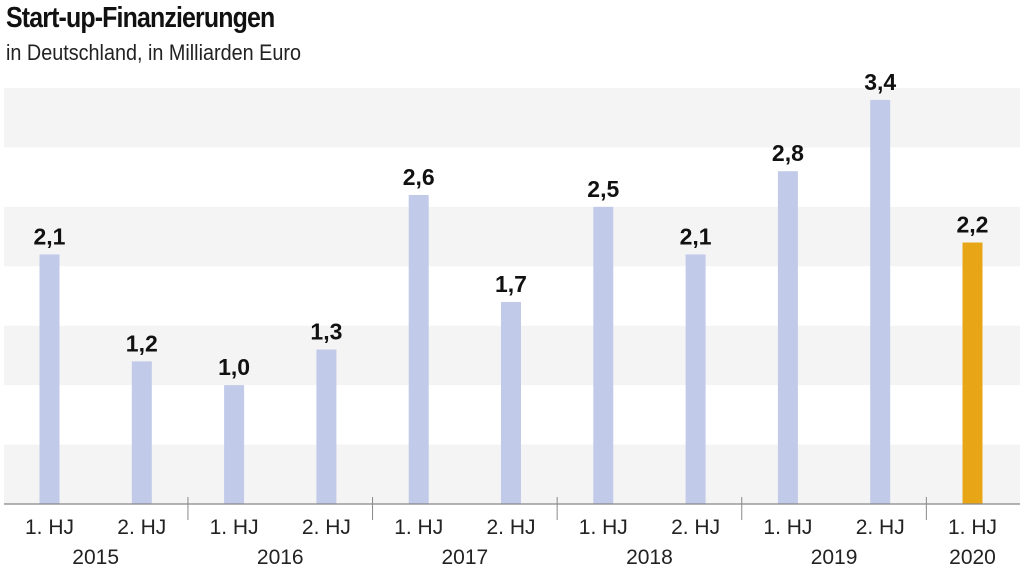 The image size is (1024, 576). What do you see at coordinates (880, 82) in the screenshot?
I see `data-label: 3,4` at bounding box center [880, 82].